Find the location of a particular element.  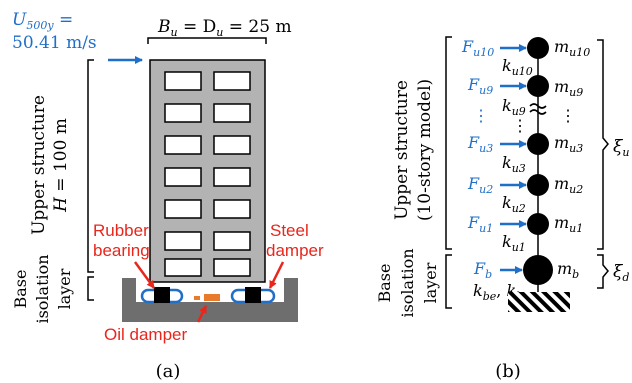

upper-structure-label-b: Upper structure is located at coordinates (402, 150).